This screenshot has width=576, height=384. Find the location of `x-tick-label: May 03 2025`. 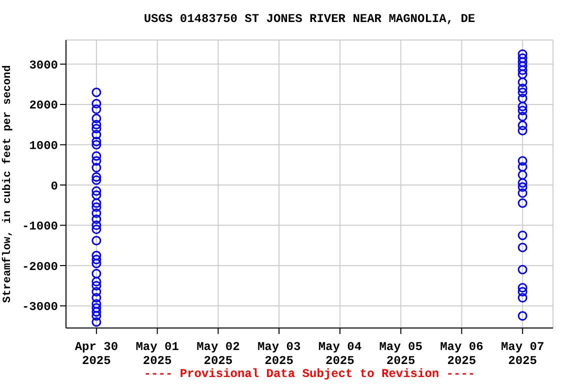

x-tick-label: May 03 2025 is located at coordinates (279, 354).